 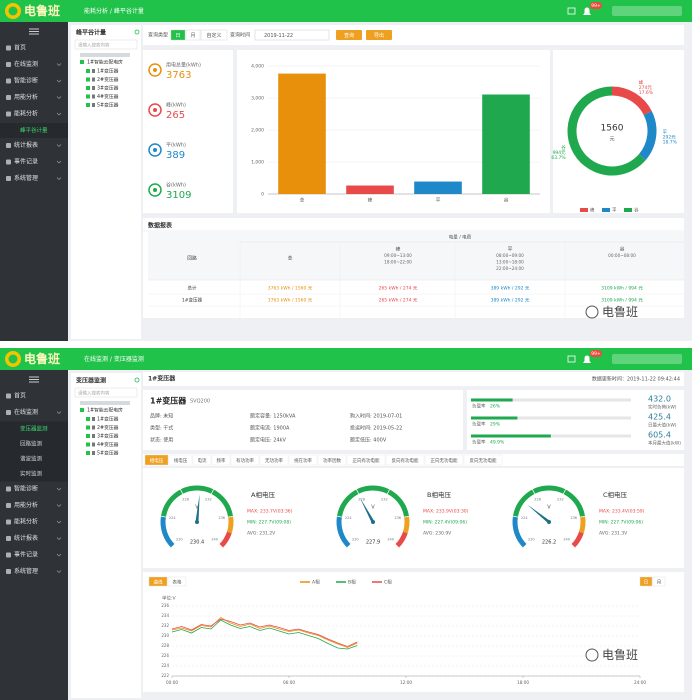 What do you see at coordinates (551, 400) in the screenshot?
I see `load-track` at bounding box center [551, 400].